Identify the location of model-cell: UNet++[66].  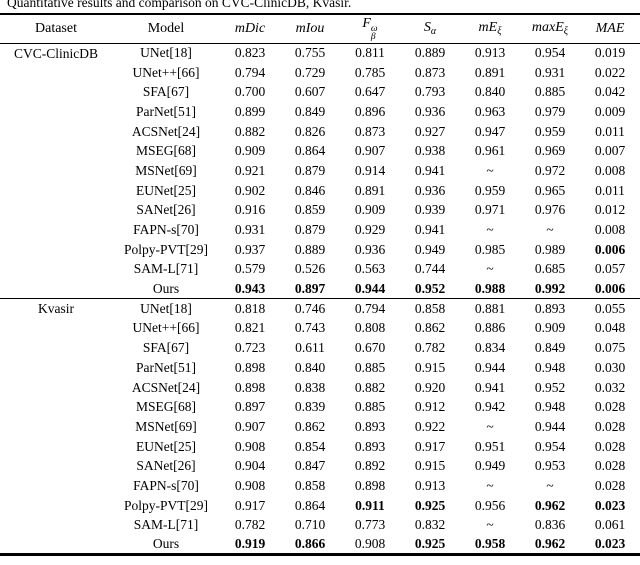
(166, 328).